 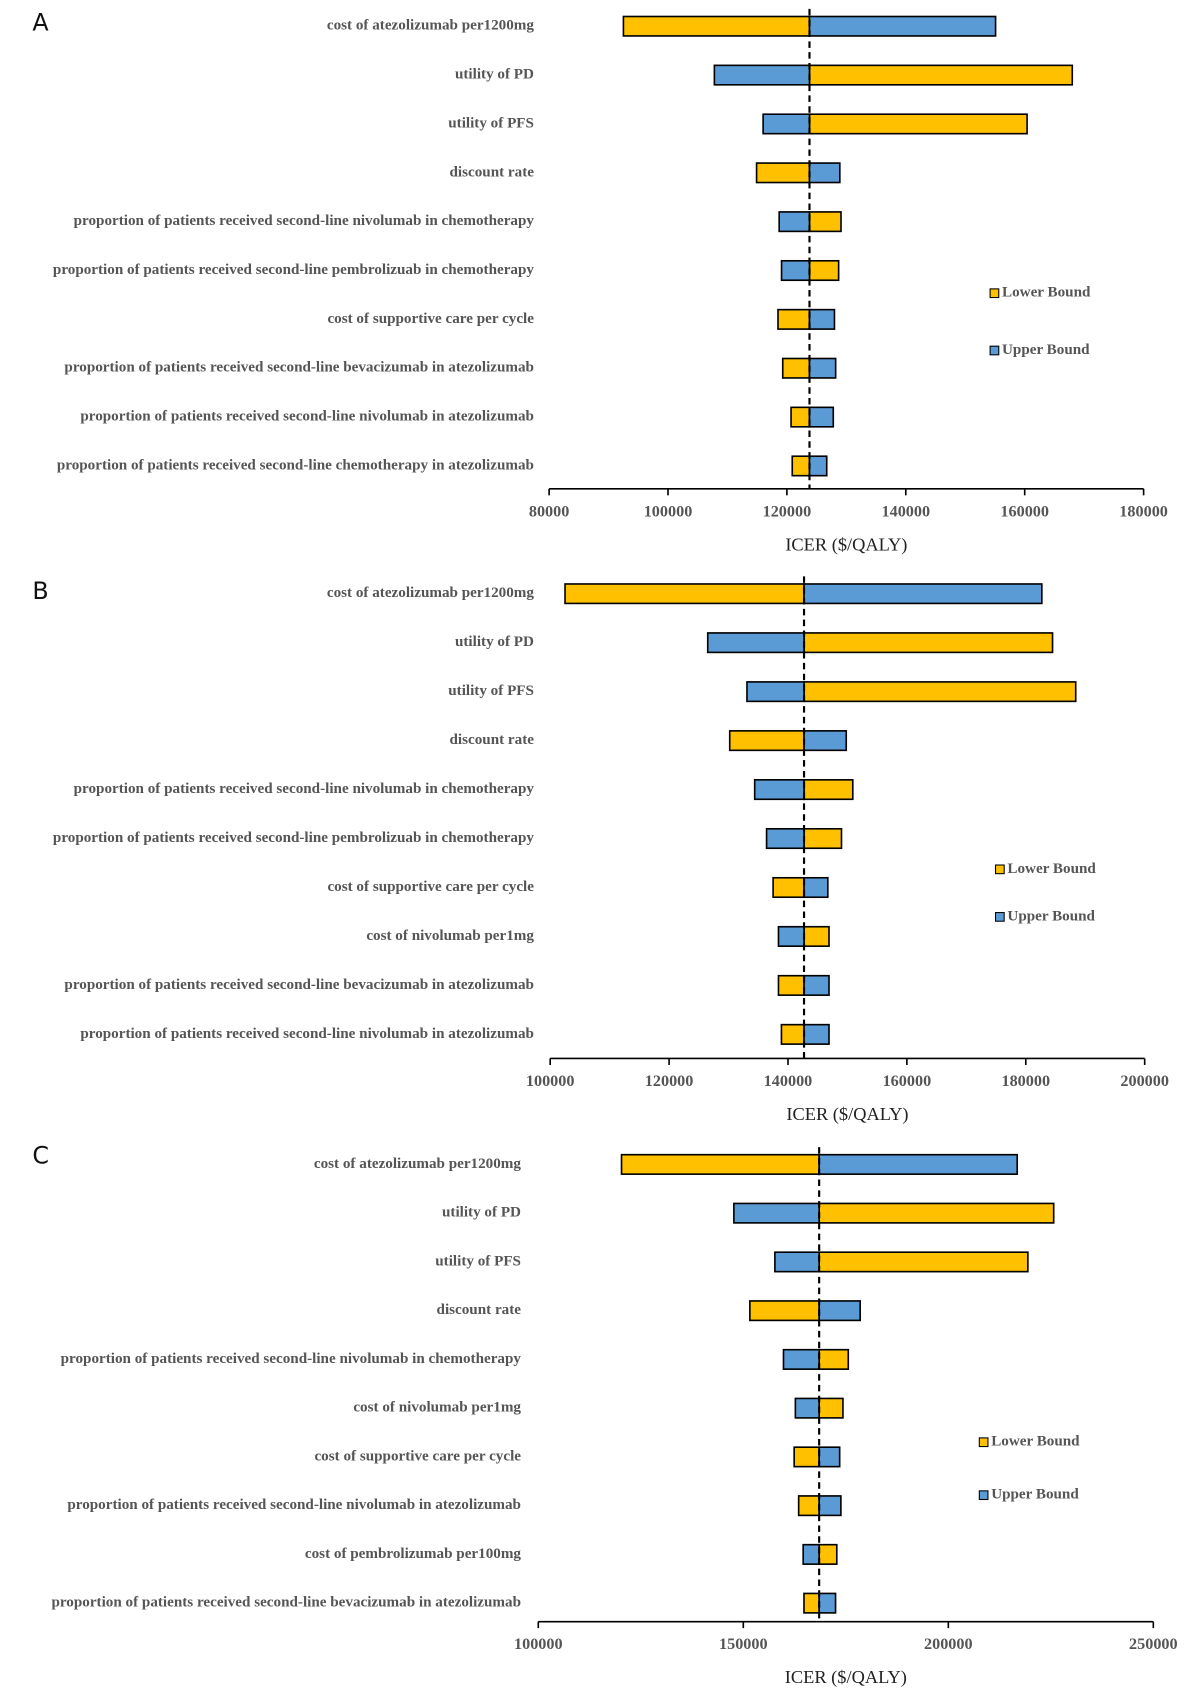 What do you see at coordinates (549, 511) in the screenshot?
I see `x-tick-label: 80000` at bounding box center [549, 511].